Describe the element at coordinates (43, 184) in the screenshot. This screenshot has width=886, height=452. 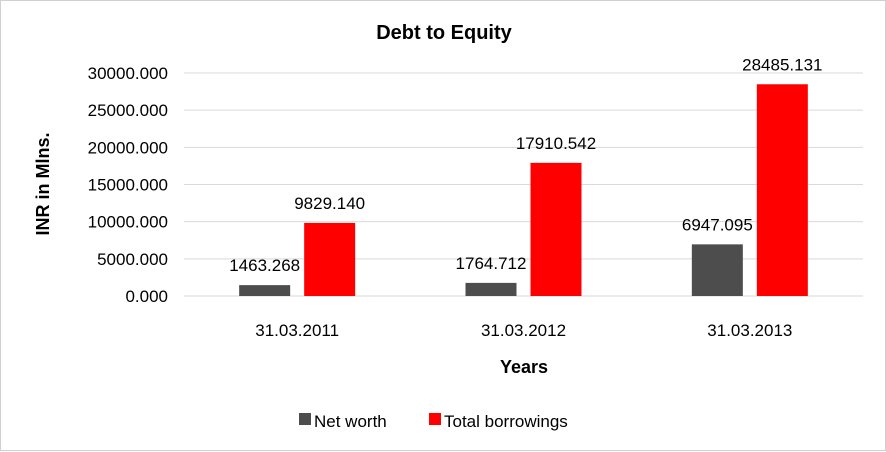
I see `y-axis-title: INR in Mlns.` at that location.